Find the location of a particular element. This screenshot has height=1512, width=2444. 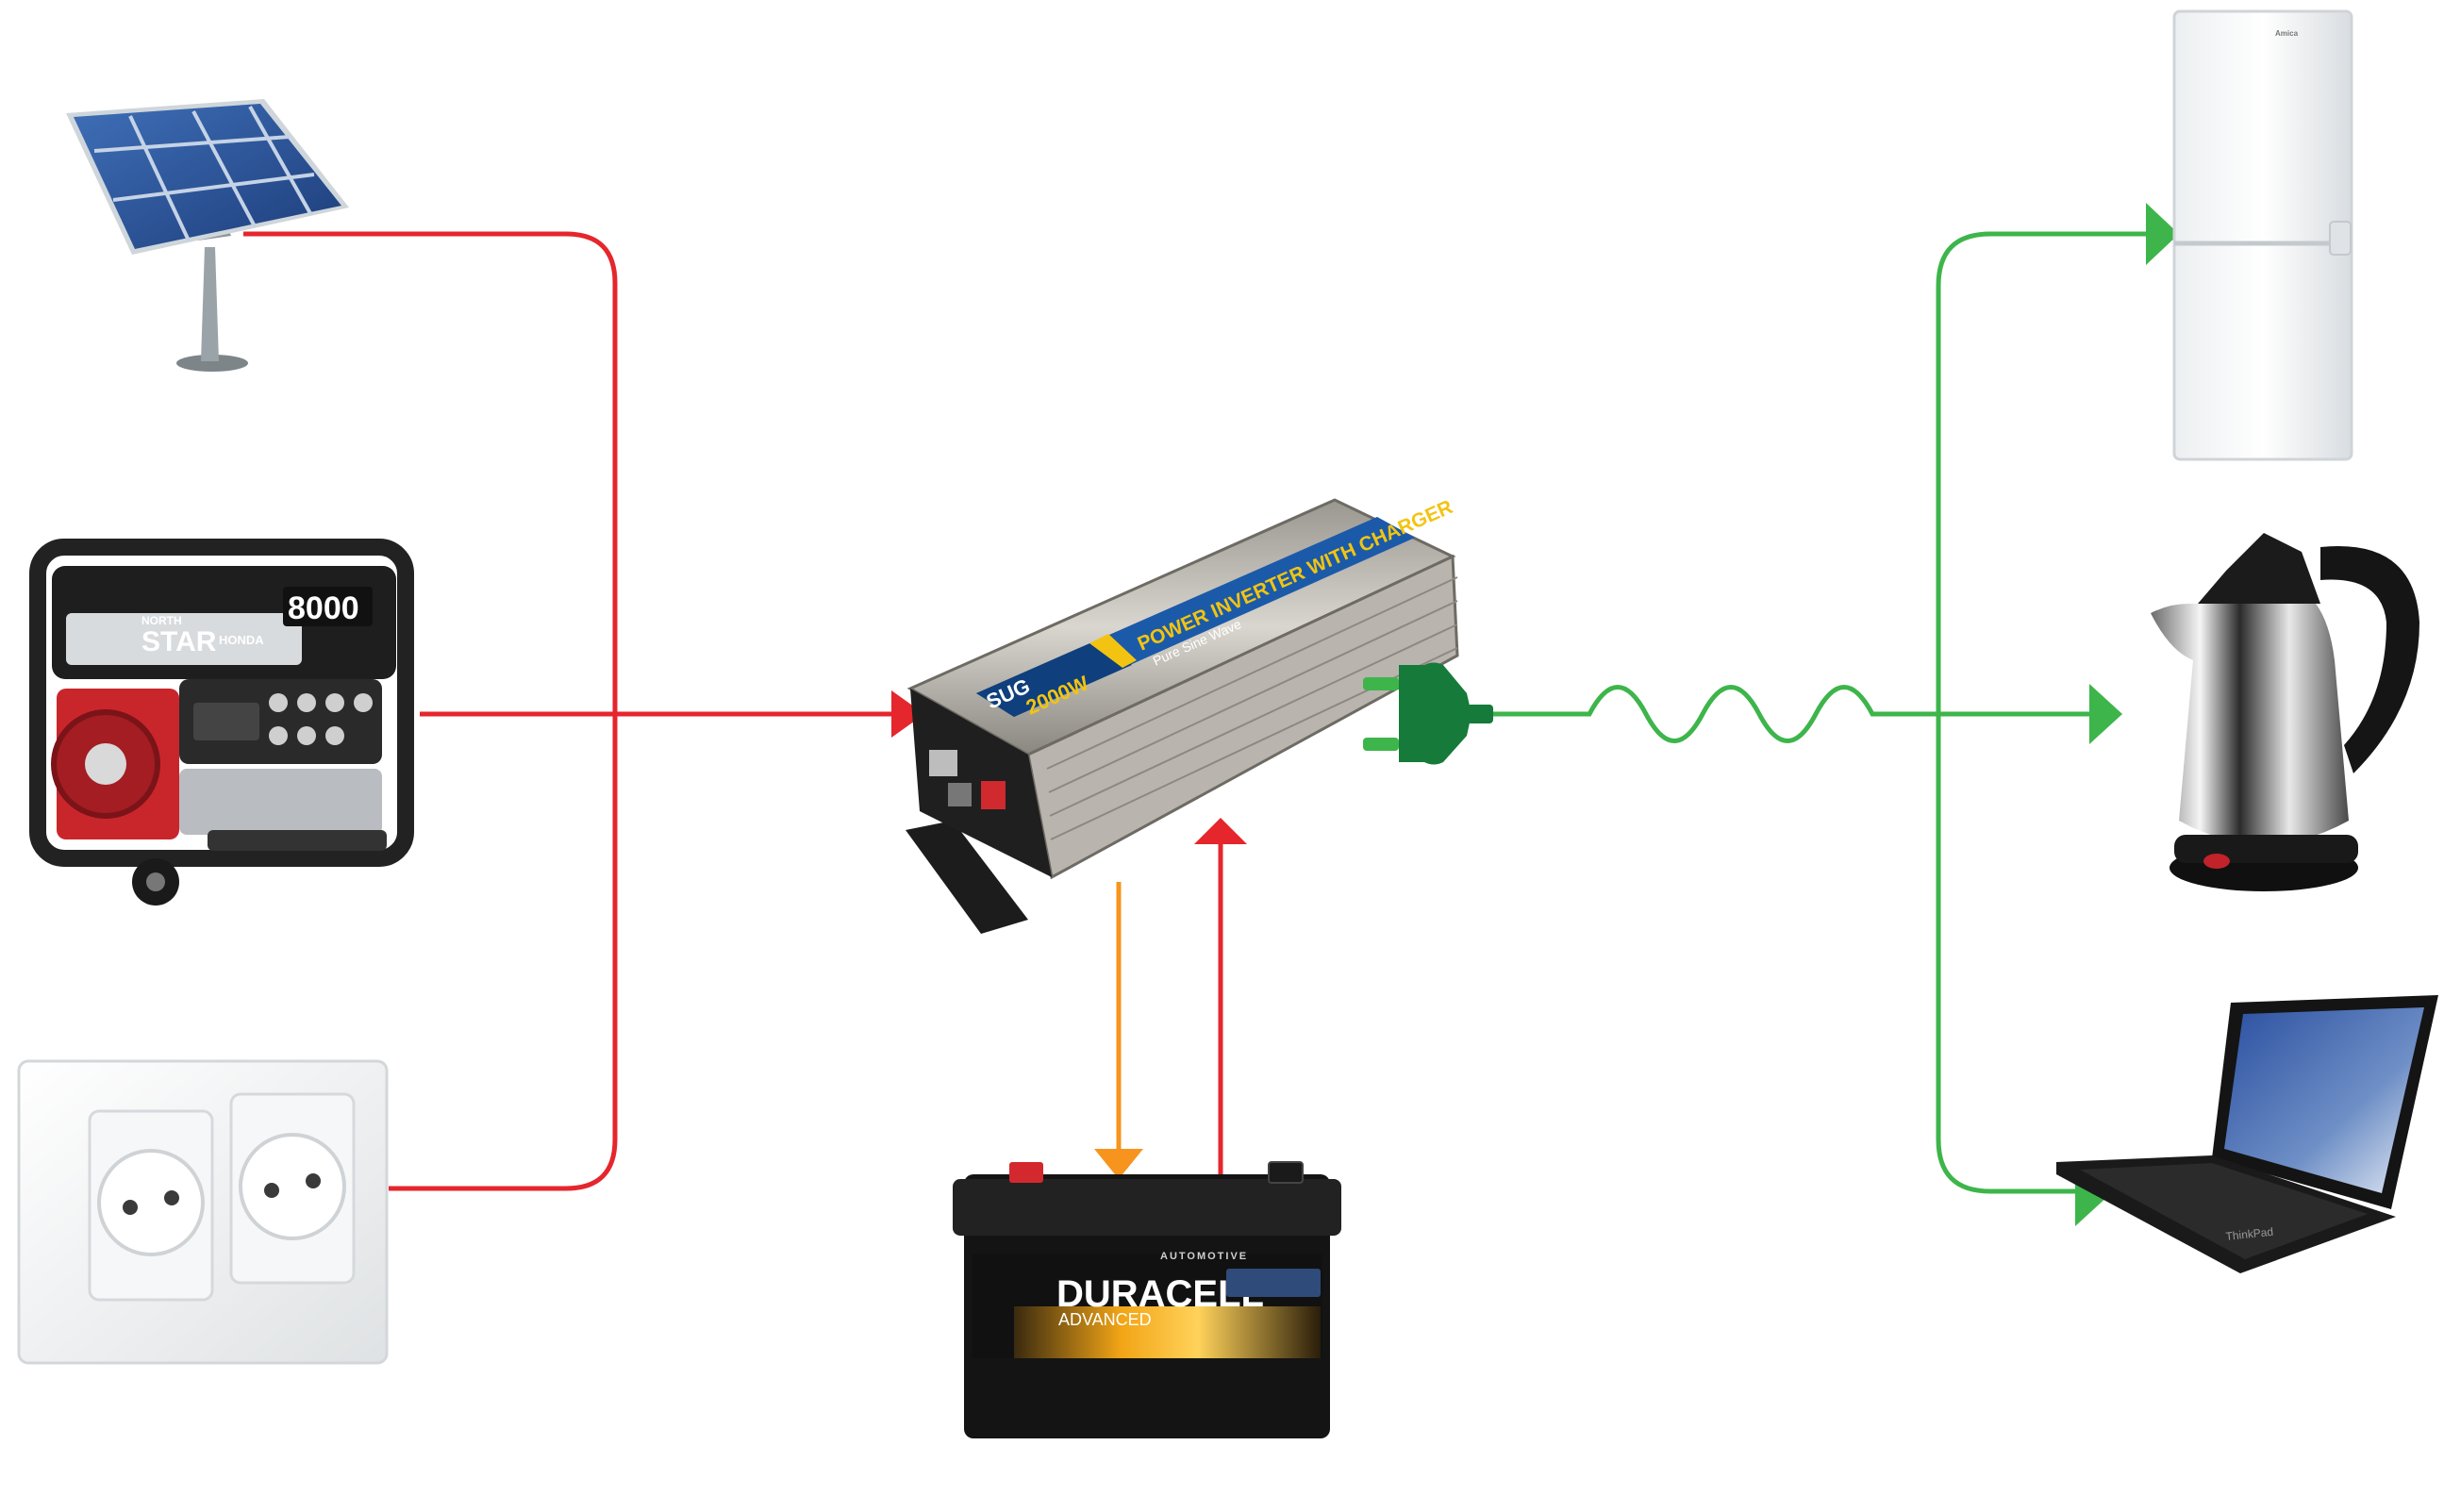

arrow-into-battery is located at coordinates (1118, 1164).